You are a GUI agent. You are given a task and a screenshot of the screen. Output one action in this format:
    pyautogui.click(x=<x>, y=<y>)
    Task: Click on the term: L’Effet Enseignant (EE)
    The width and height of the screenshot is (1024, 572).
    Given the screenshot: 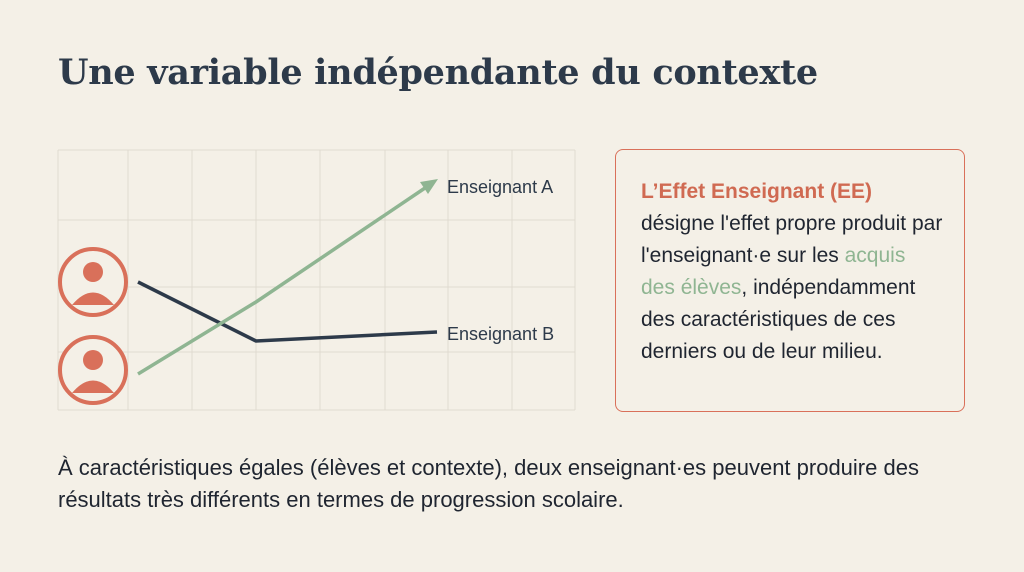 What is the action you would take?
    pyautogui.click(x=757, y=191)
    